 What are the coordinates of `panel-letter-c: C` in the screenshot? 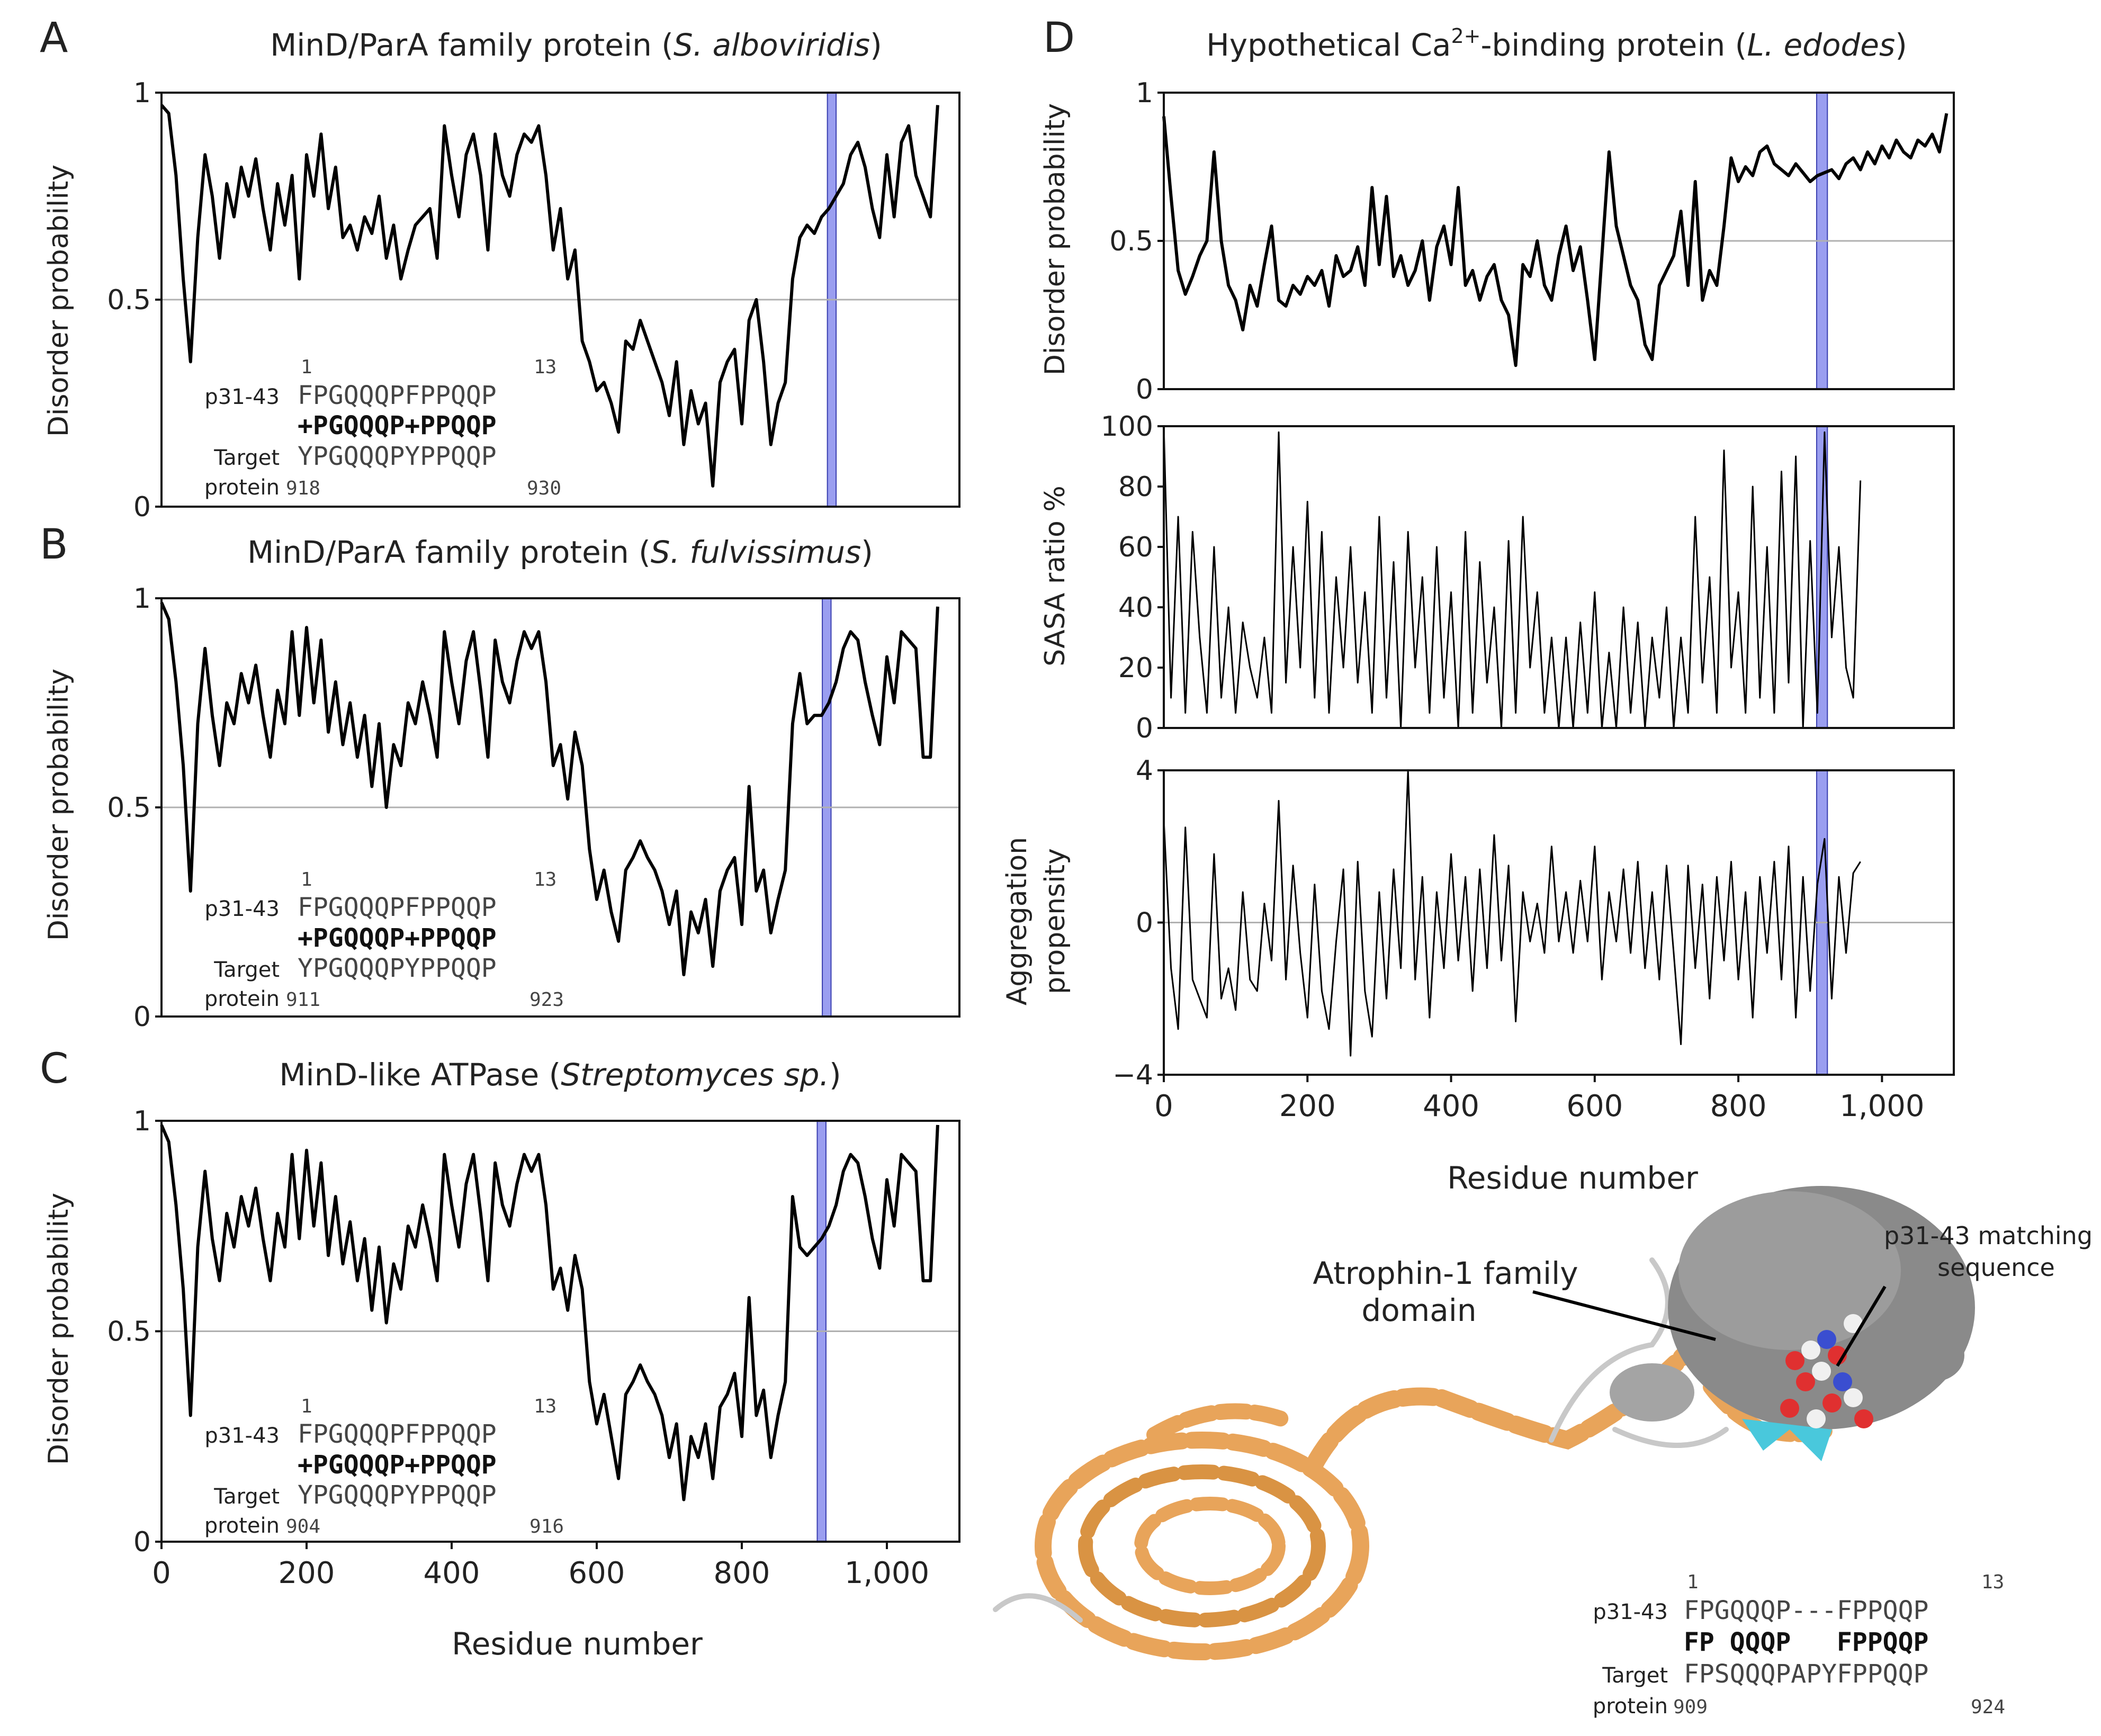 It's located at (54, 1069).